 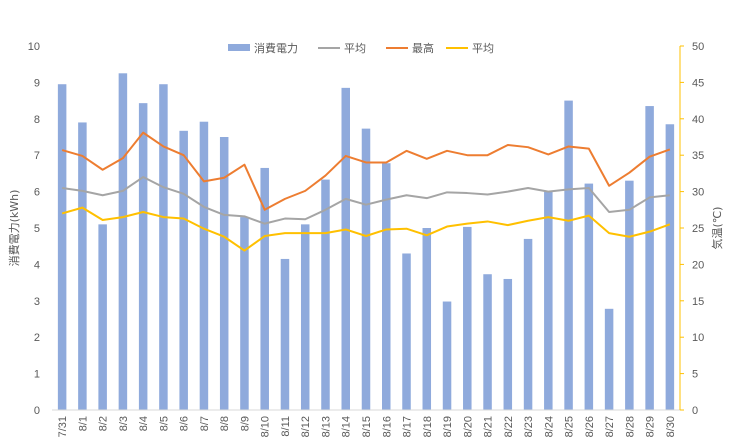 What do you see at coordinates (698, 265) in the screenshot?
I see `y-right-tick-label: 20` at bounding box center [698, 265].